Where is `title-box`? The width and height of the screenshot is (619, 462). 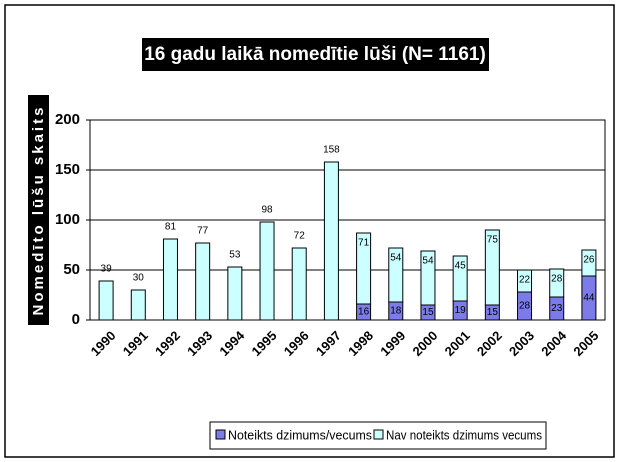
title-box is located at coordinates (315, 54).